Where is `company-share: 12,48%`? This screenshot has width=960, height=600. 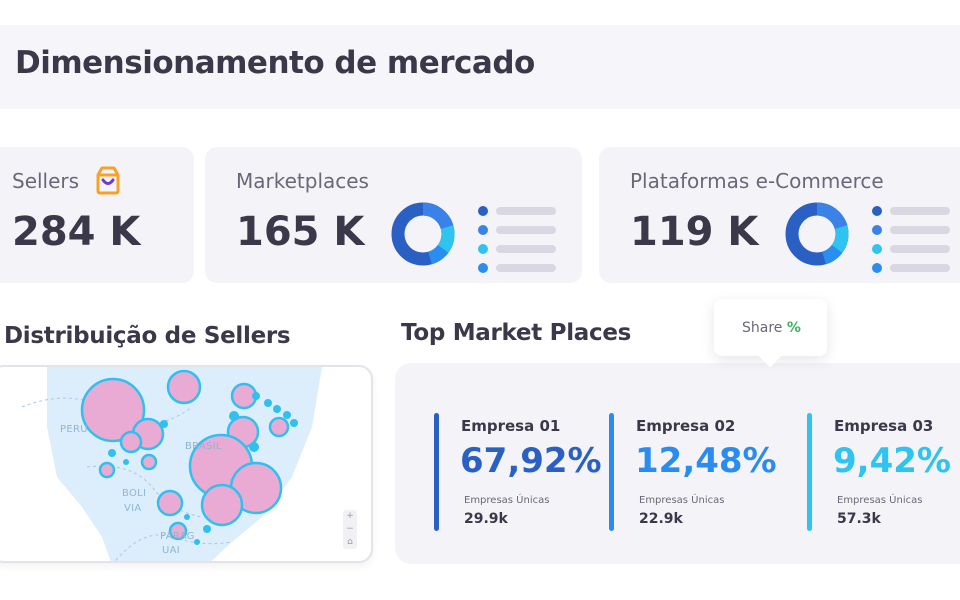 company-share: 12,48% is located at coordinates (706, 461).